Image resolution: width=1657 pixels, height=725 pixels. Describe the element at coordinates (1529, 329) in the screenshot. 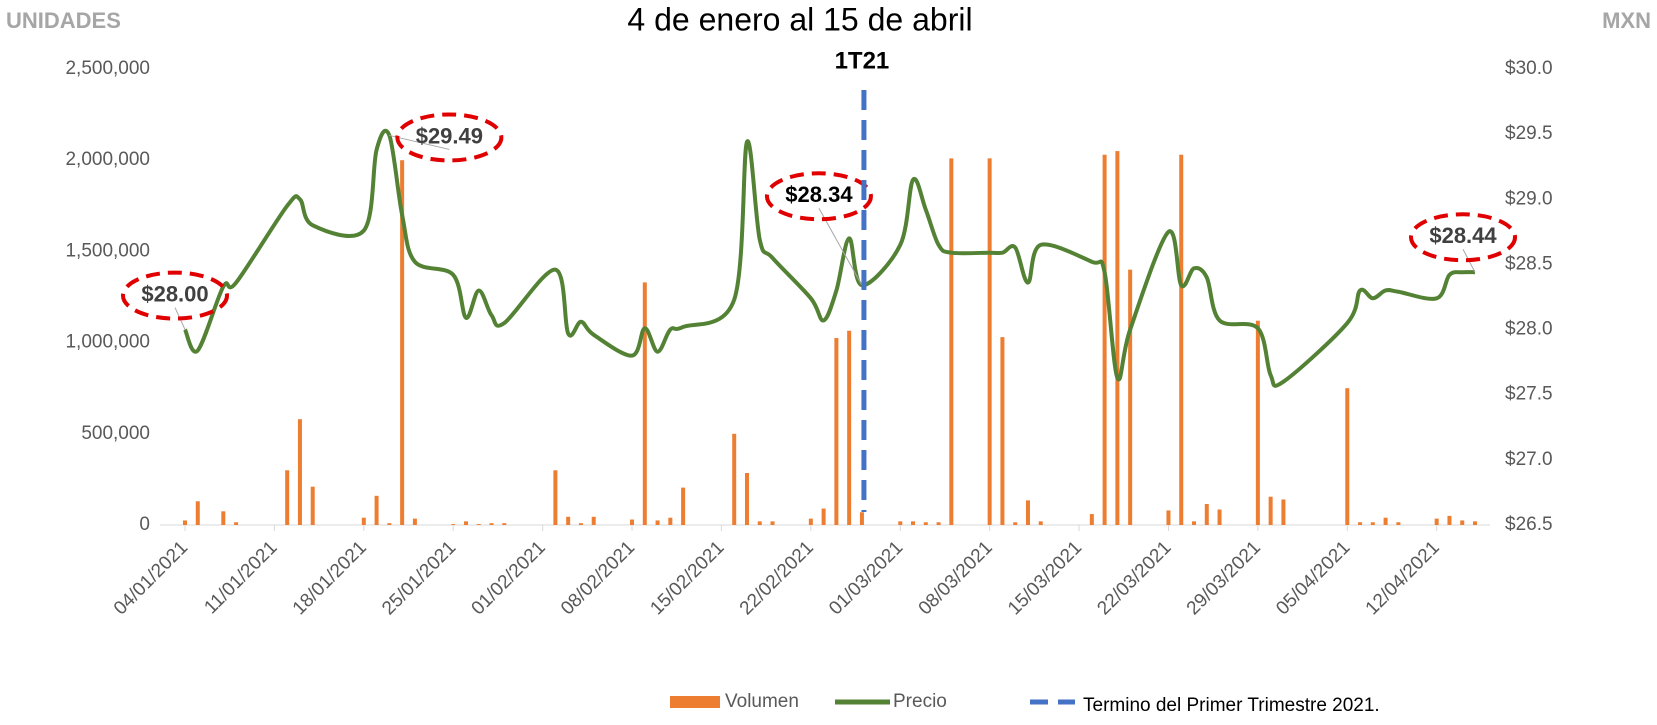

I see `y2-tick-label: $28.0` at that location.